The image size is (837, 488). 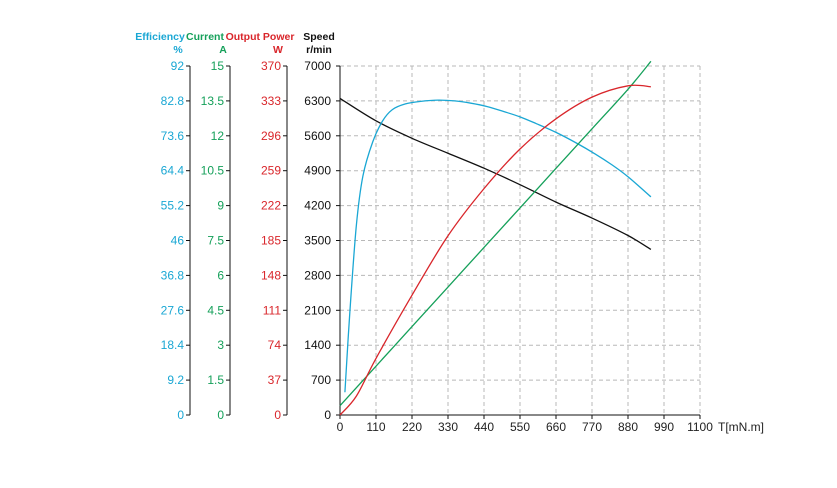 I want to click on efficiency-tick-label: 46, so click(x=178, y=241).